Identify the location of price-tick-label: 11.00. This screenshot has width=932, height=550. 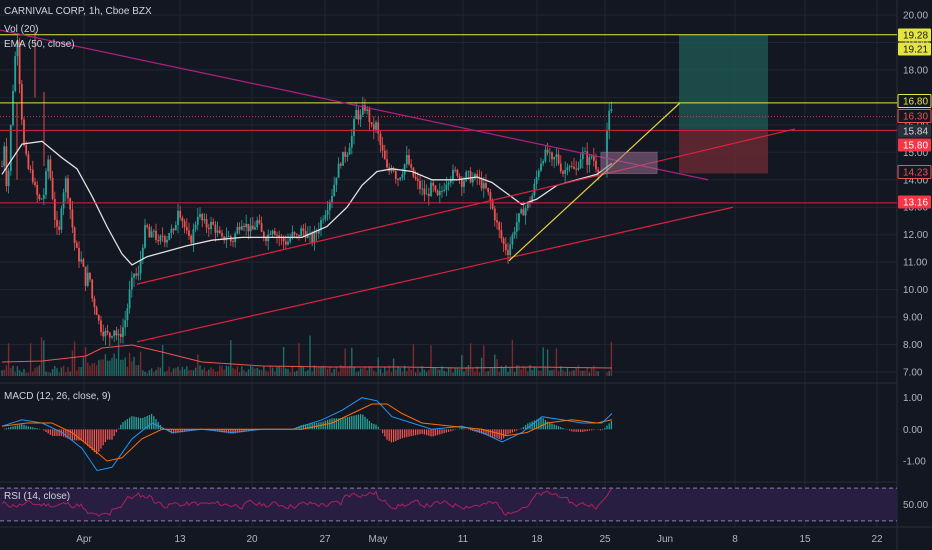
(915, 263).